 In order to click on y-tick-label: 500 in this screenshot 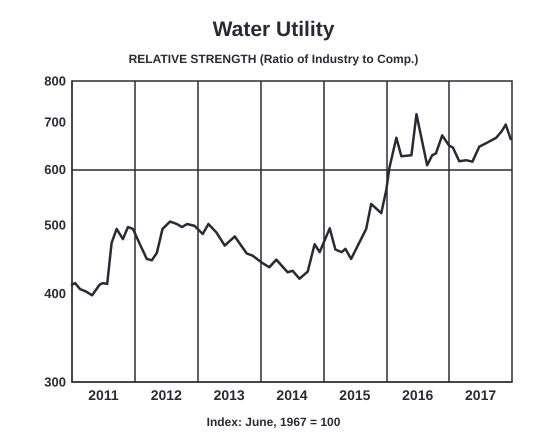, I will do `click(55, 225)`.